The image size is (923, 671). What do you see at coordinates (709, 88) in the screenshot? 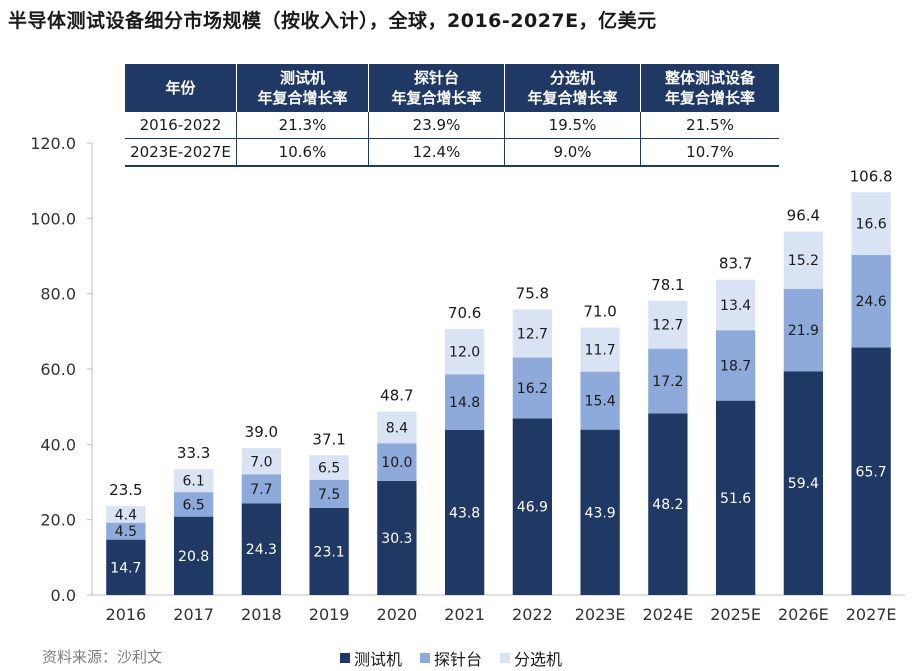
I see `cagr-header-total: 整体测试设备 年复合增长率` at bounding box center [709, 88].